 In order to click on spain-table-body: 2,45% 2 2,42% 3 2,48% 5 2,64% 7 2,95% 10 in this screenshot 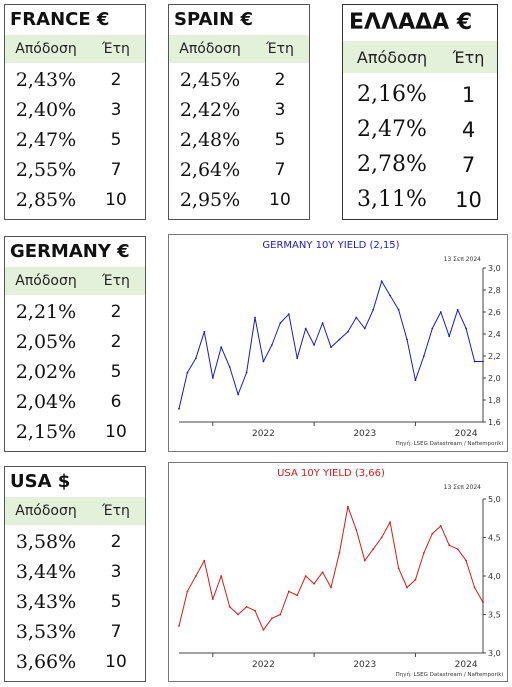, I will do `click(239, 139)`.